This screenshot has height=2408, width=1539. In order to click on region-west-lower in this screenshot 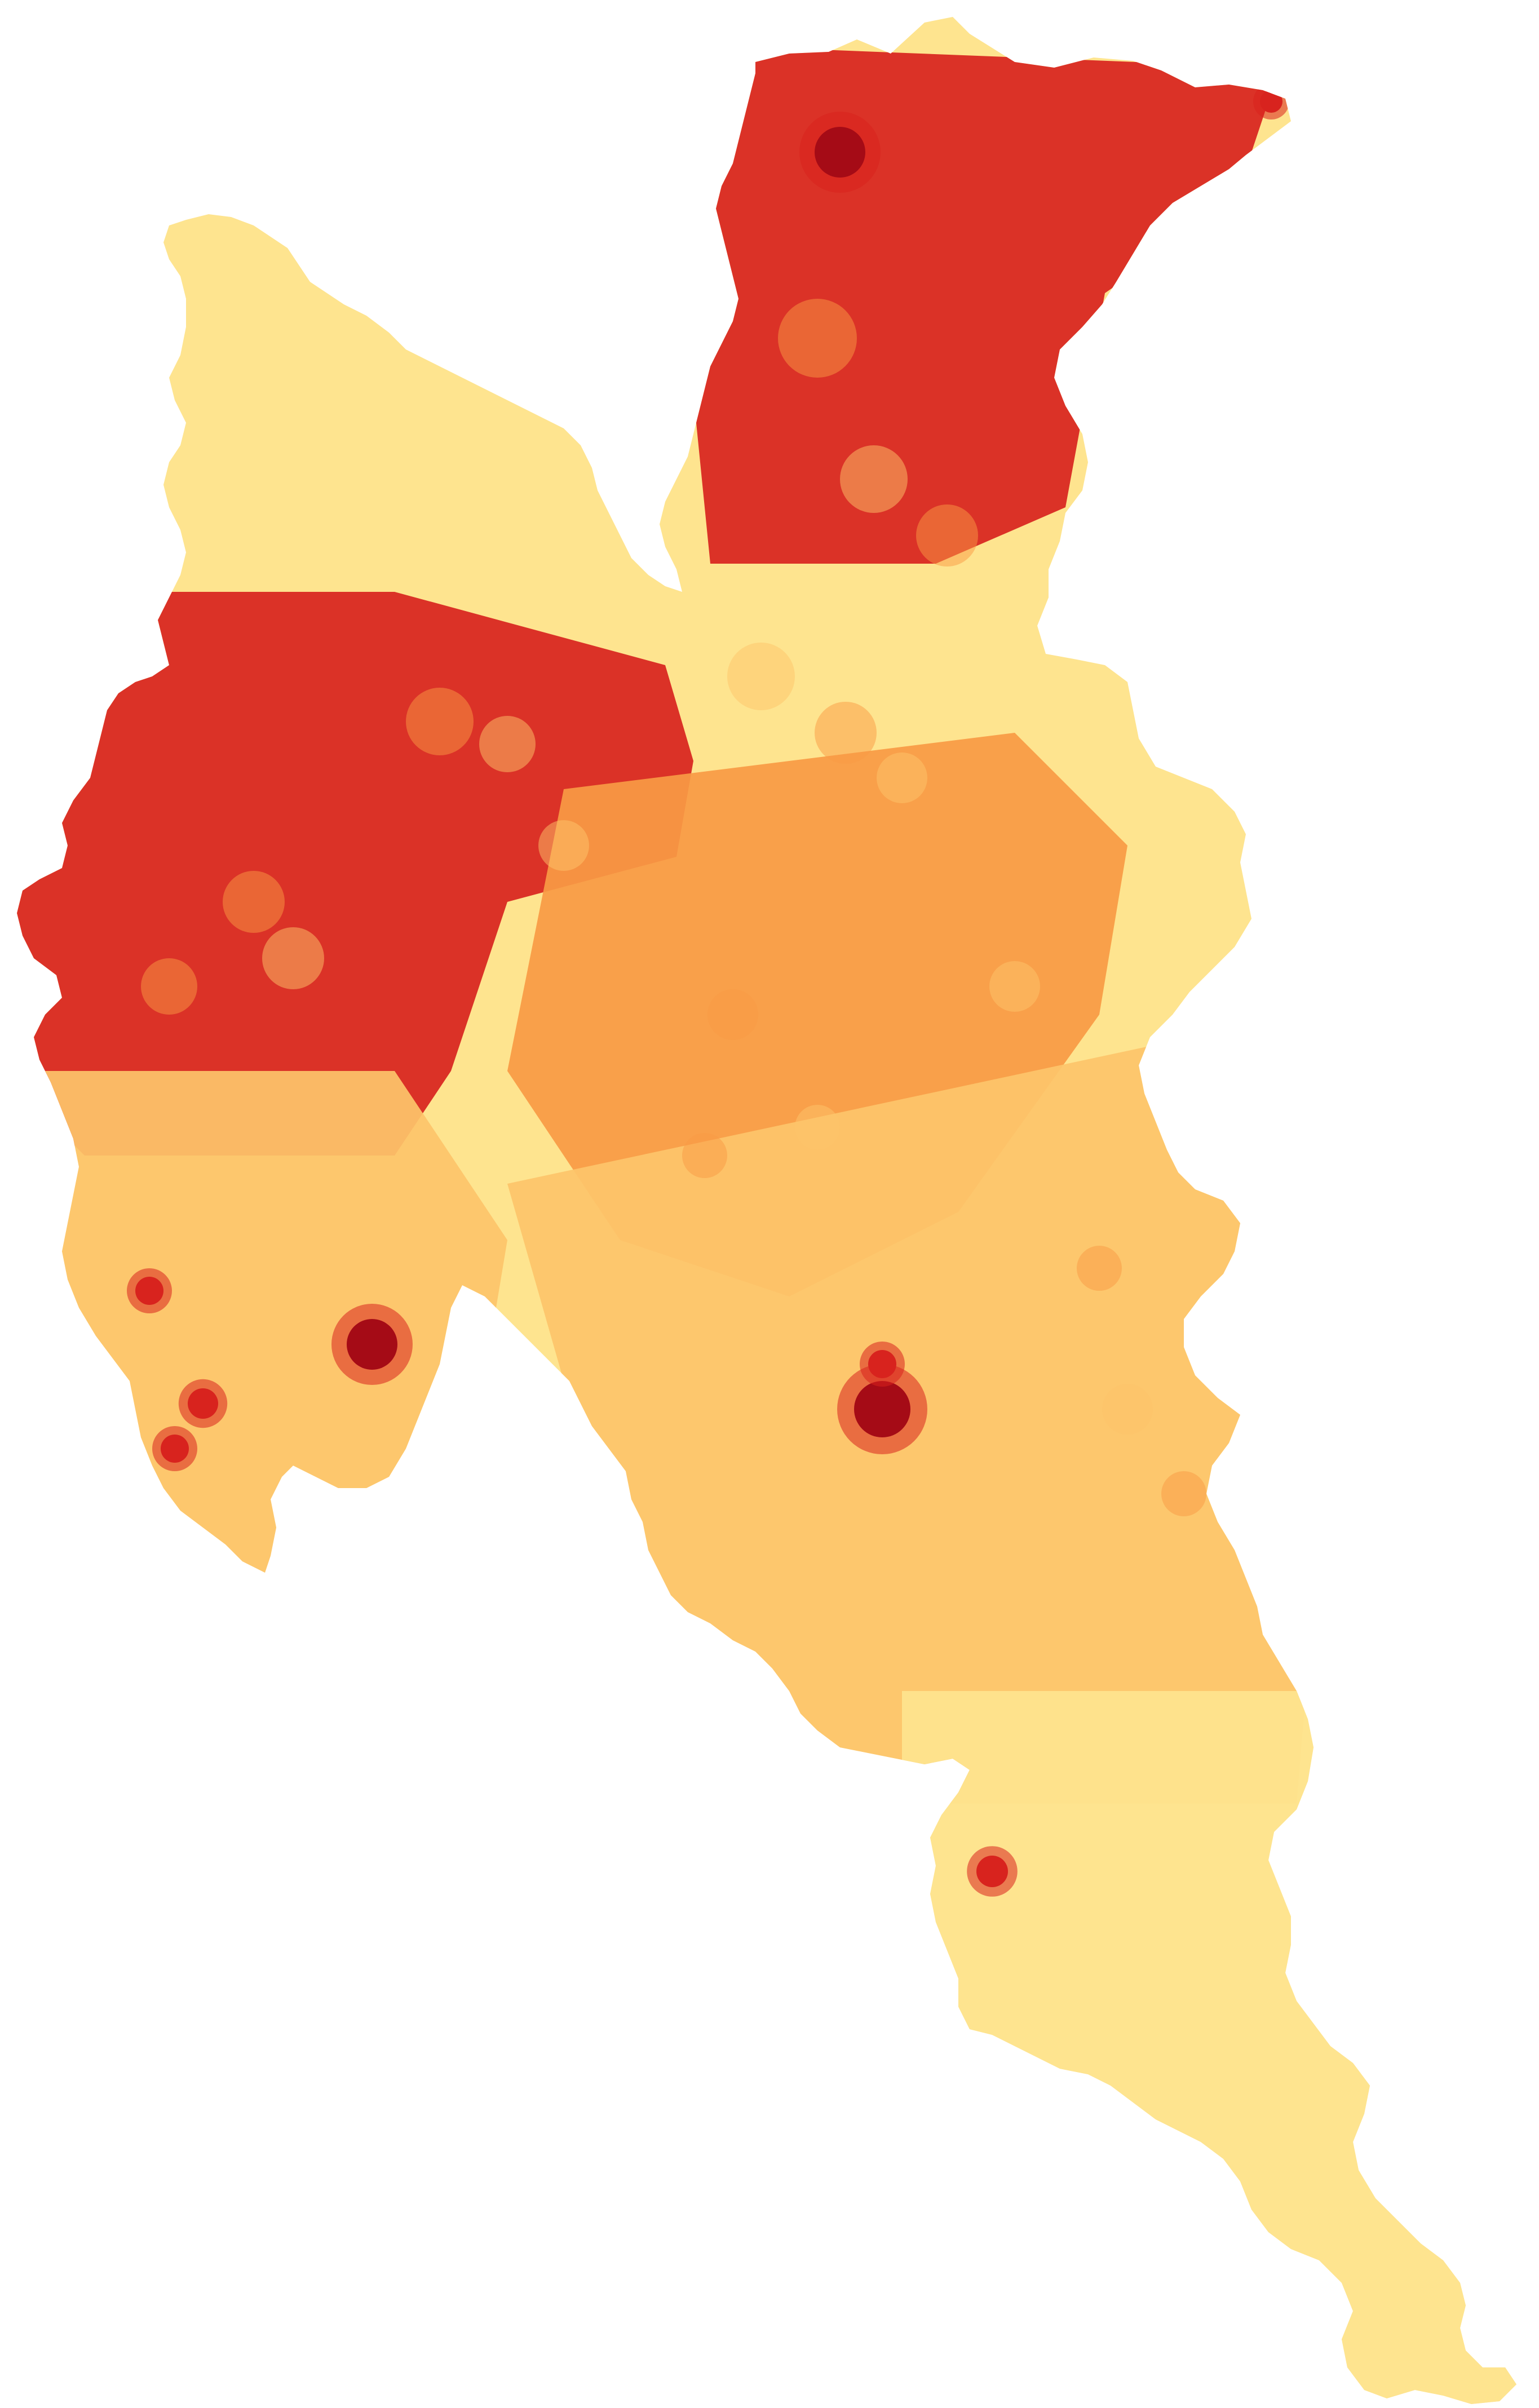, I will do `click(262, 1325)`.